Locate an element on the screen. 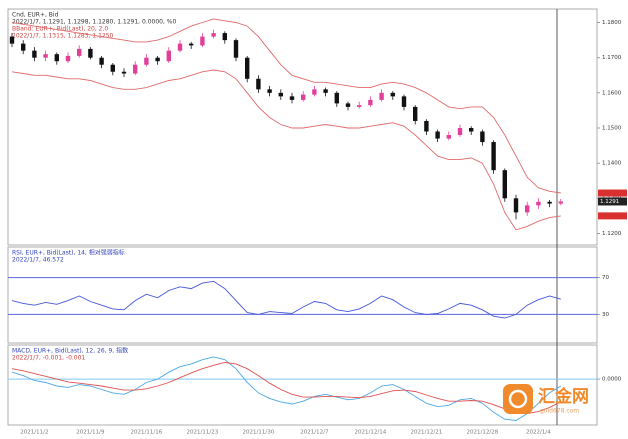 The image size is (628, 439). brand: 汇金网 is located at coordinates (563, 396).